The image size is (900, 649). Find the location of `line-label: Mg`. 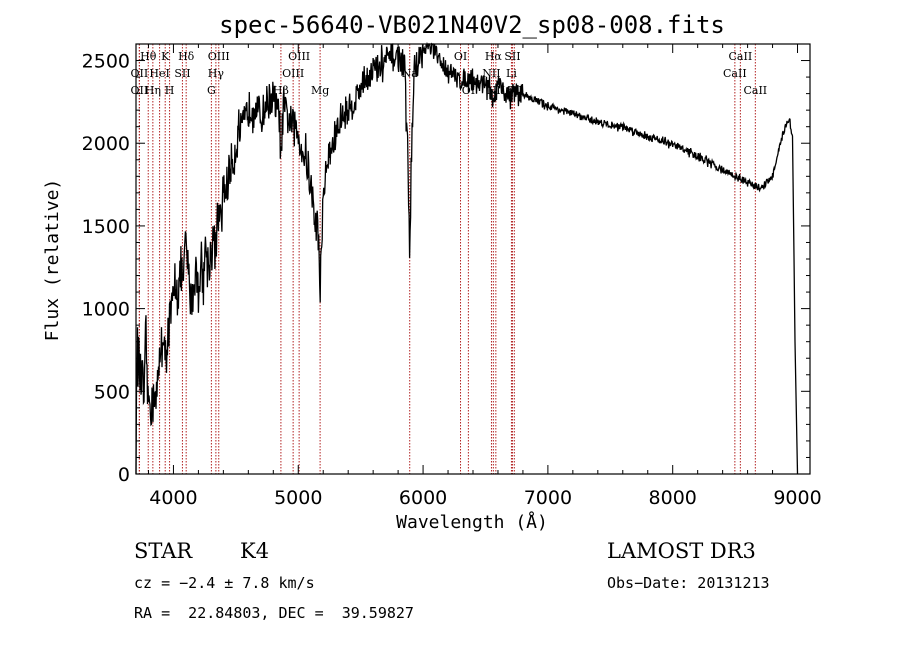

line-label: Mg is located at coordinates (320, 90).